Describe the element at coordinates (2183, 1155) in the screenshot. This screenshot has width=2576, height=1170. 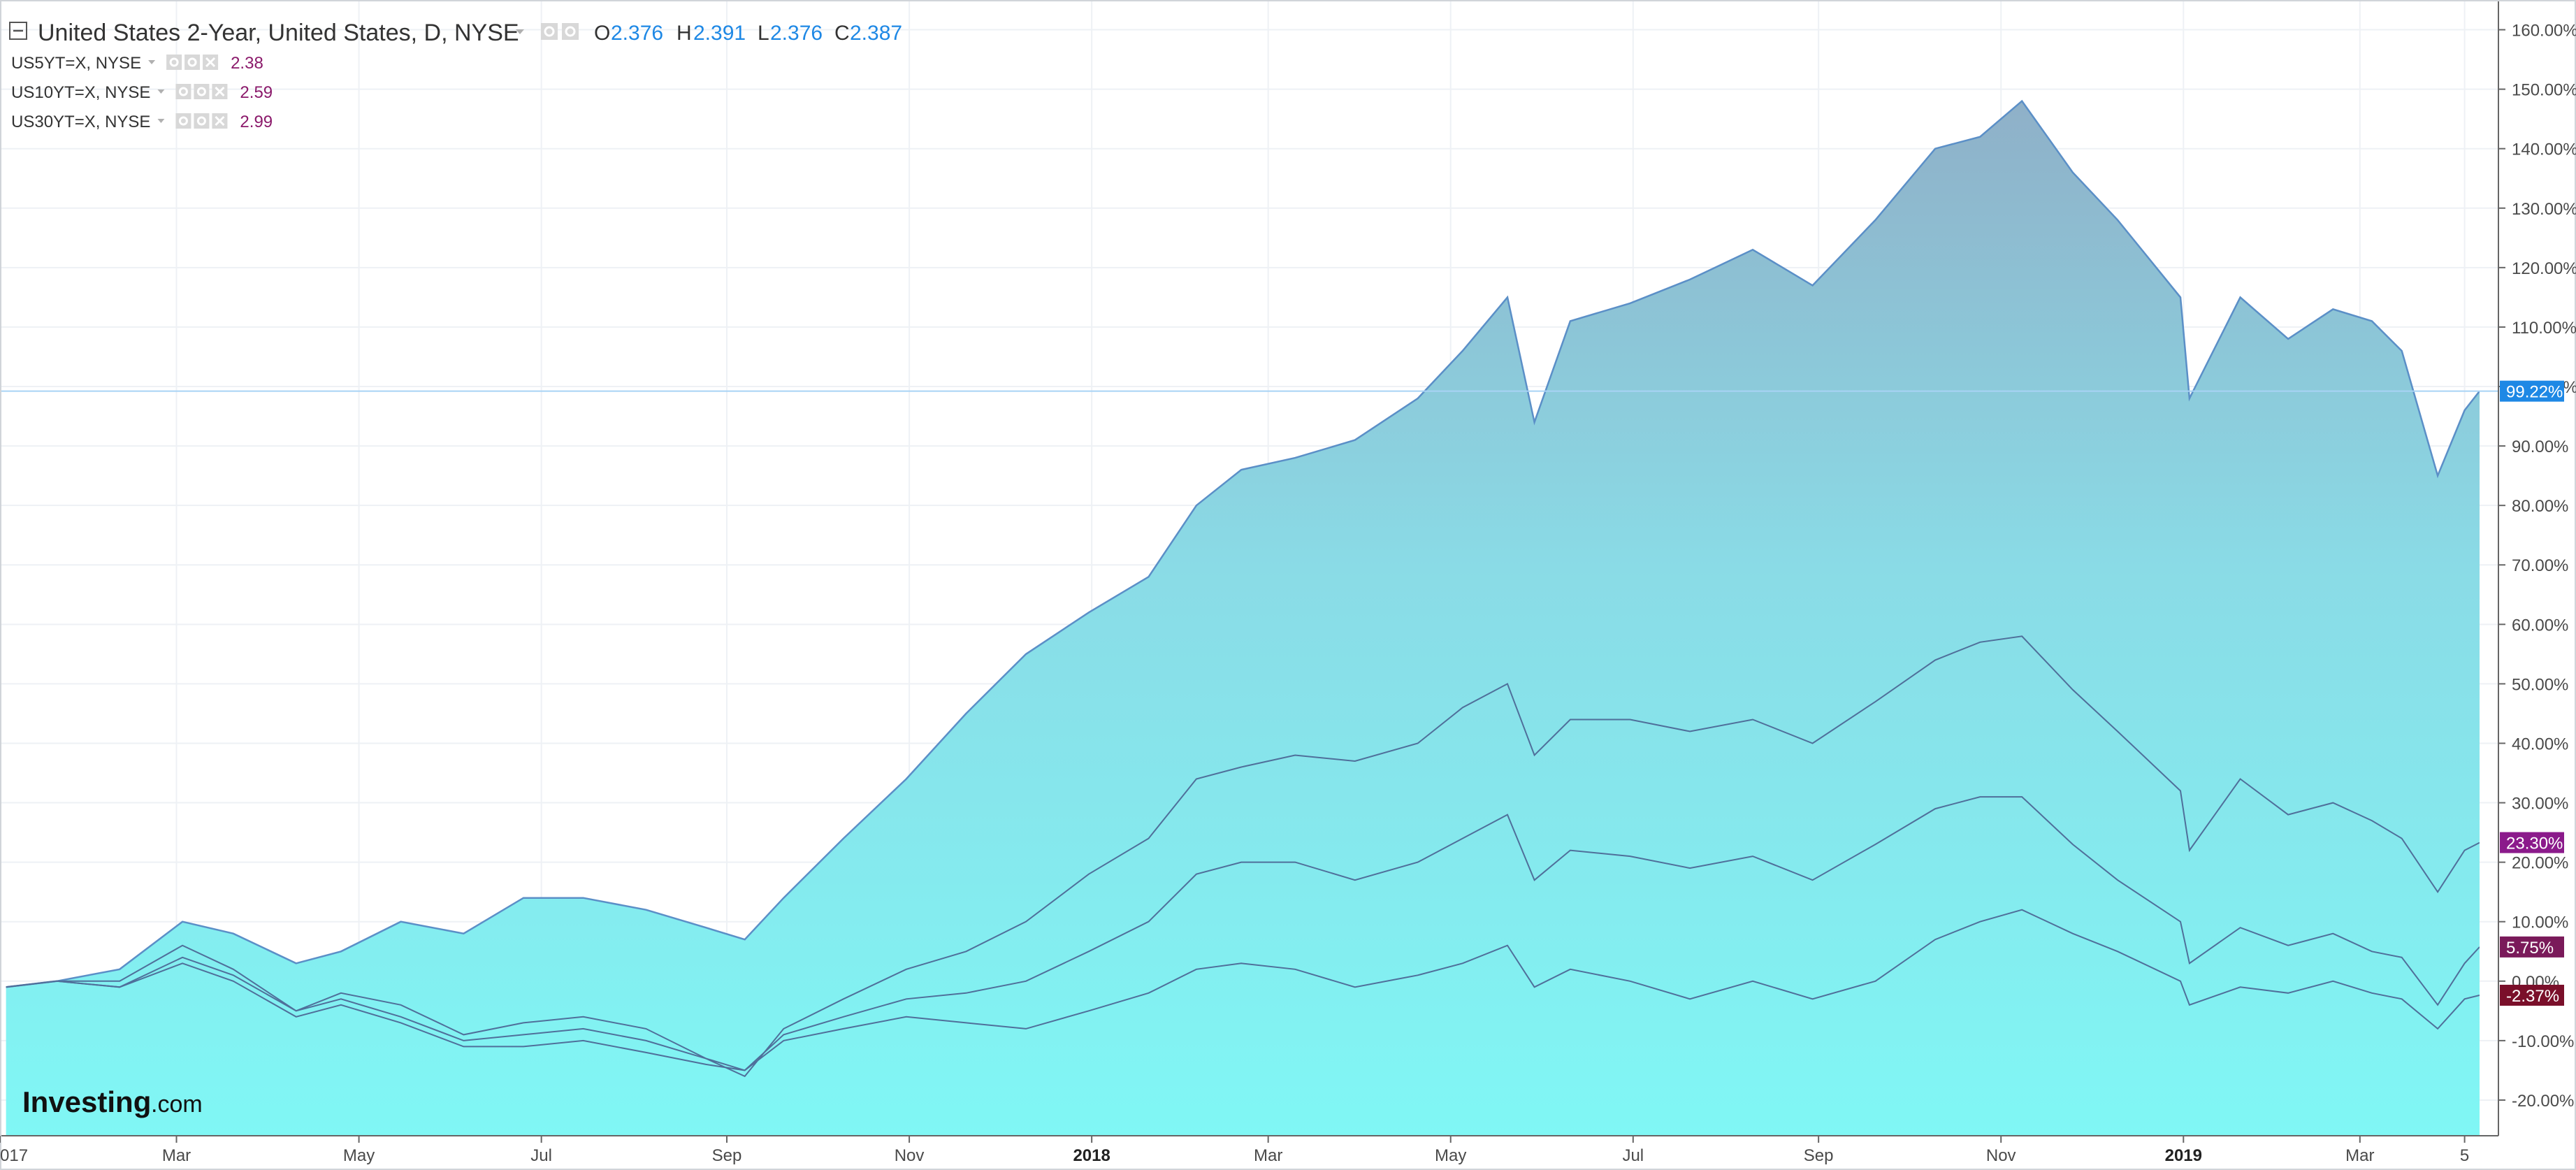
I see `x-tick-label: 2019` at that location.